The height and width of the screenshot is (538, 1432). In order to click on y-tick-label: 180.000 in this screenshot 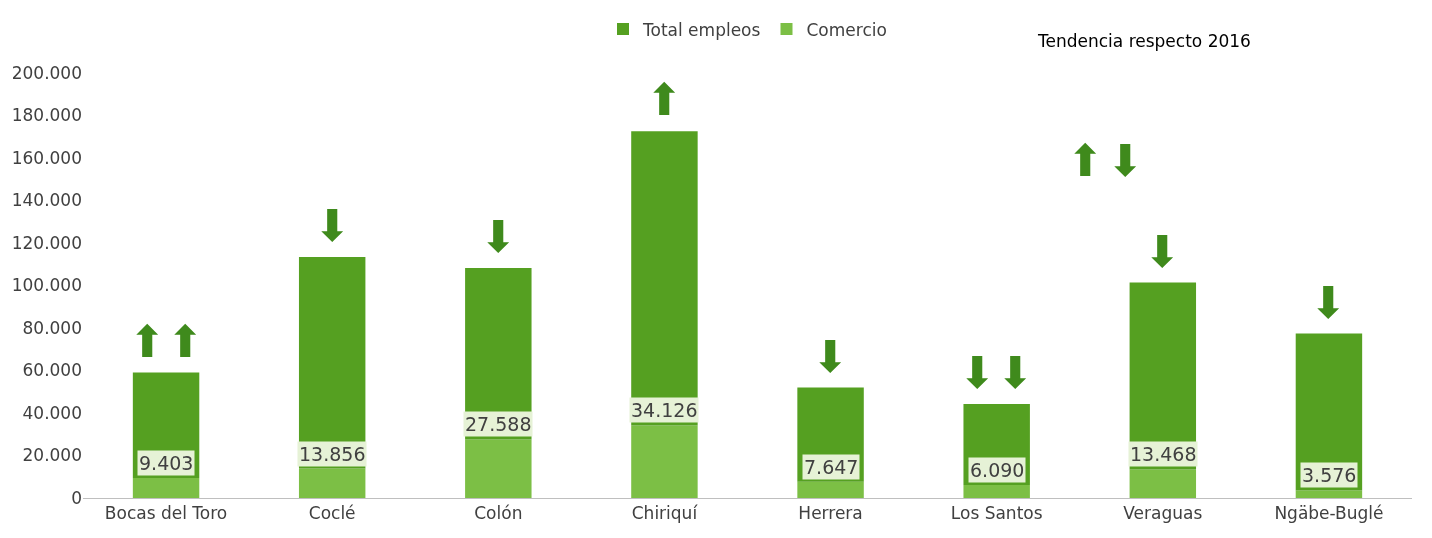, I will do `click(46, 115)`.